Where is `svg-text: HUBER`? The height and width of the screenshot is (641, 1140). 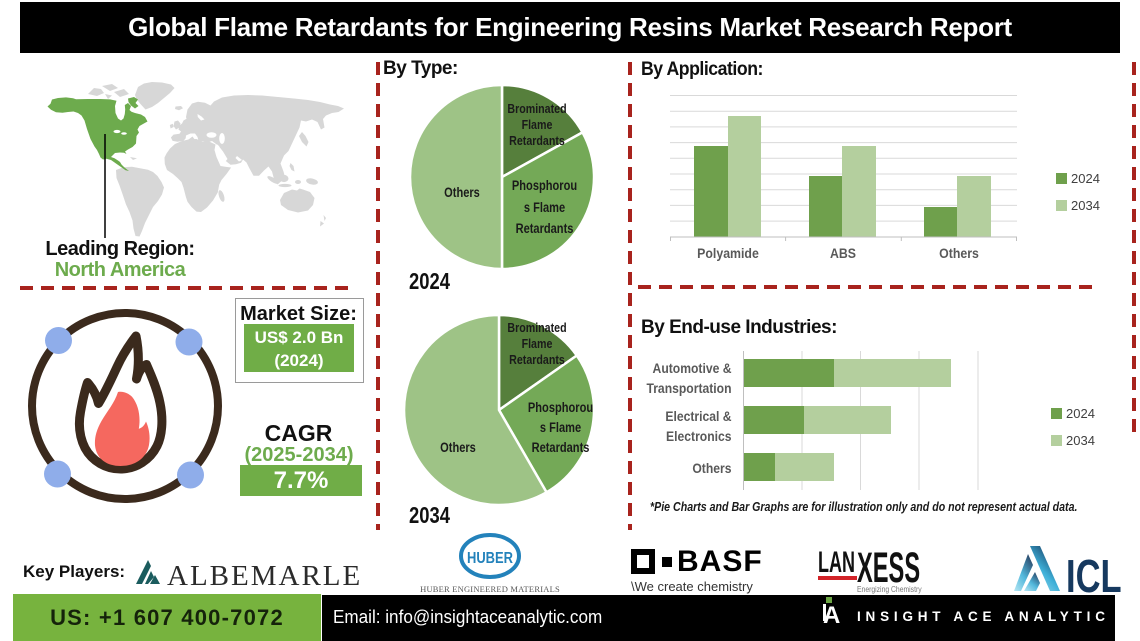
svg-text: HUBER is located at coordinates (490, 558).